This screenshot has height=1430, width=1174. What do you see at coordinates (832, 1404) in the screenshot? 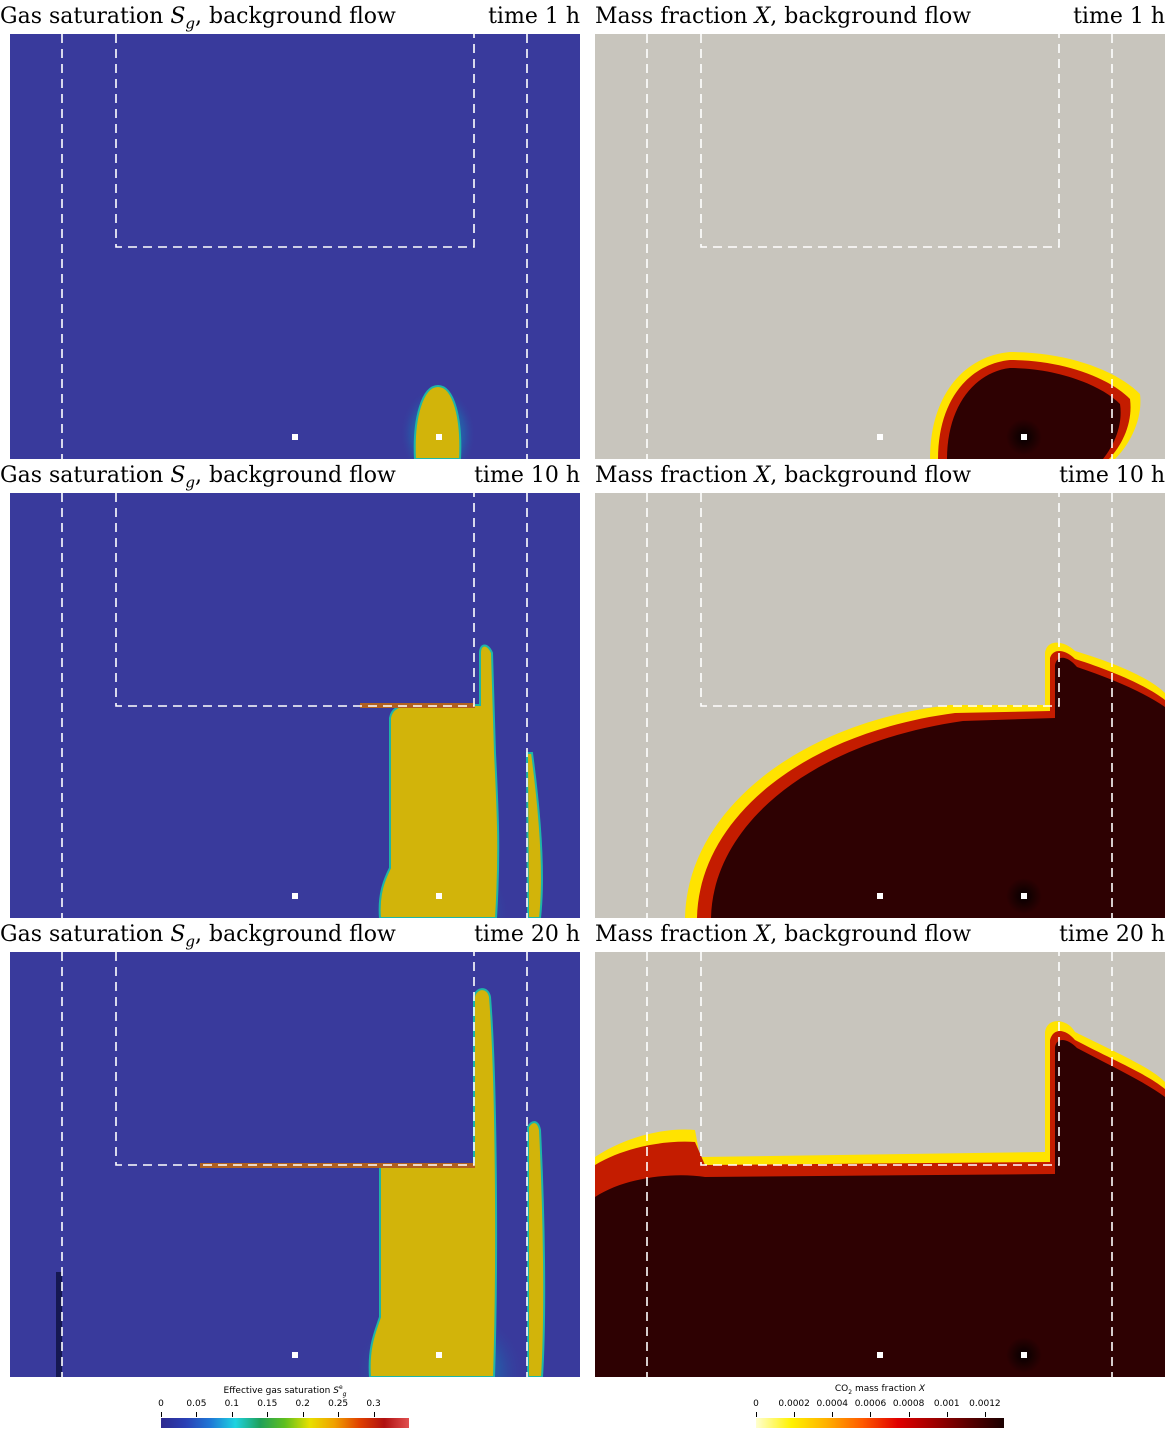
I see `colorbar-tick-label: 0.0004` at bounding box center [832, 1404].